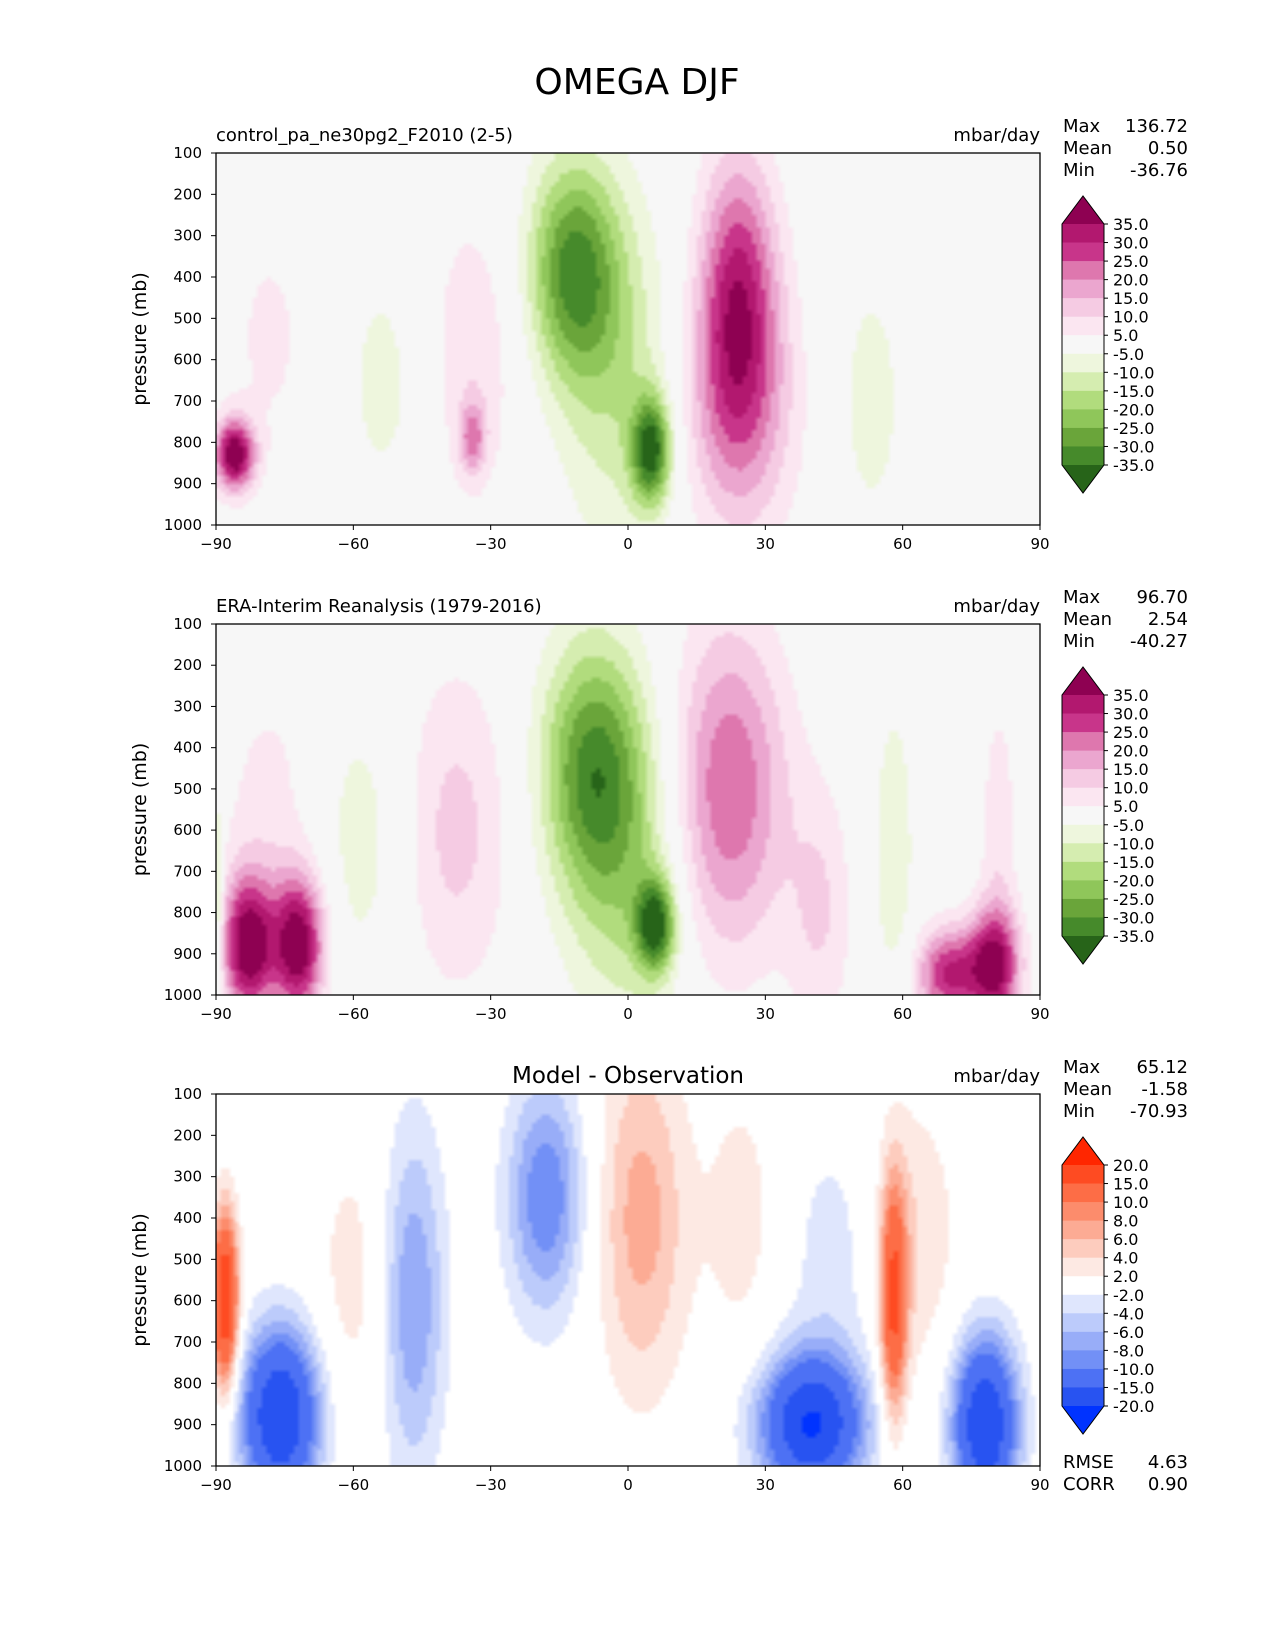  Describe the element at coordinates (628, 1076) in the screenshot. I see `panel-title: Model - Observation` at that location.